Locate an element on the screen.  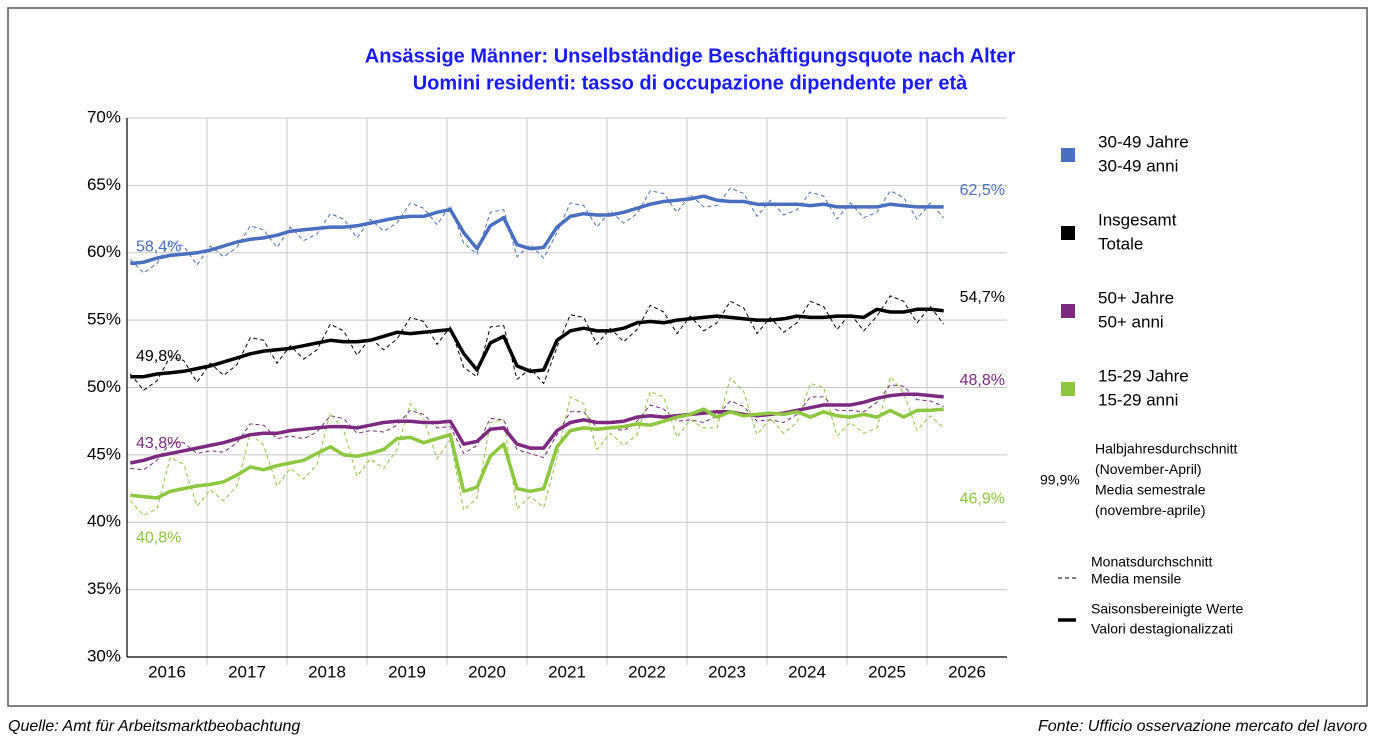
legend-label: Insgesamt is located at coordinates (1137, 219).